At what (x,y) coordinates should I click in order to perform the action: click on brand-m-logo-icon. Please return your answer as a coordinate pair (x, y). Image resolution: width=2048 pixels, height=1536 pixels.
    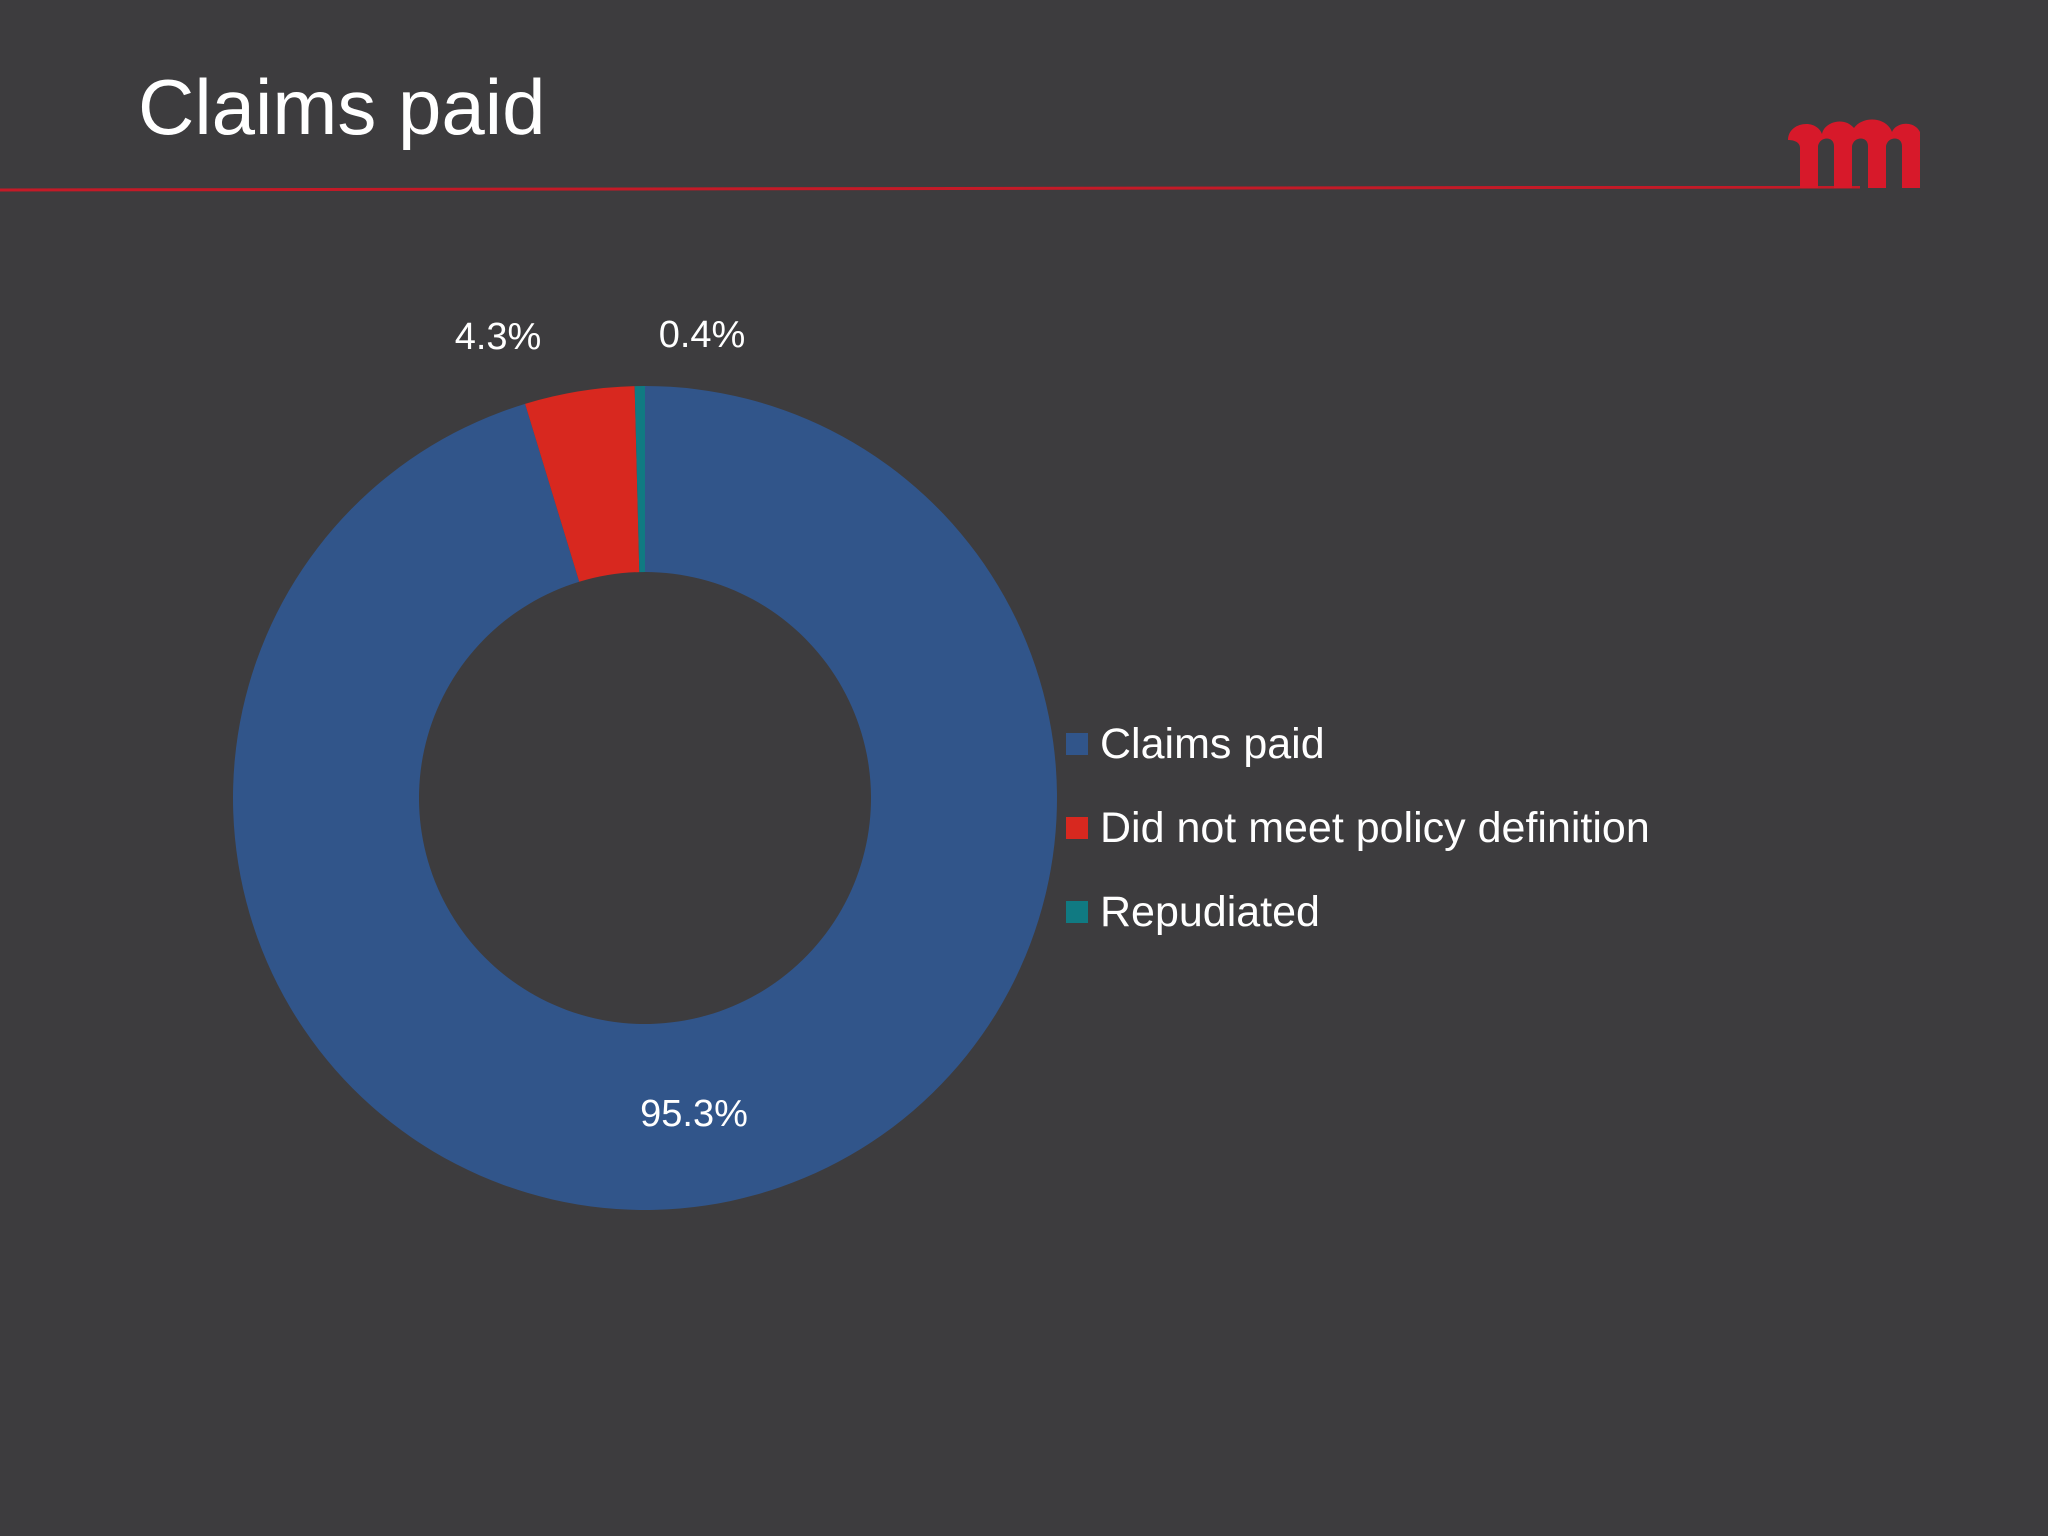
    Looking at the image, I should click on (1854, 153).